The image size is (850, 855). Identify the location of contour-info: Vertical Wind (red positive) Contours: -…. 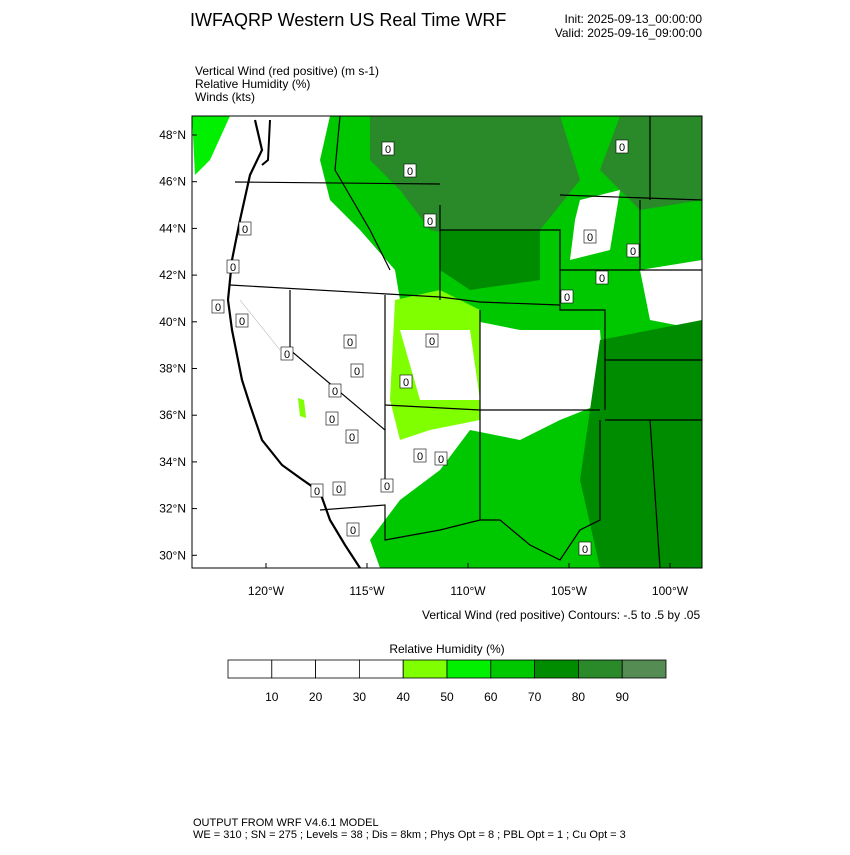
(561, 615).